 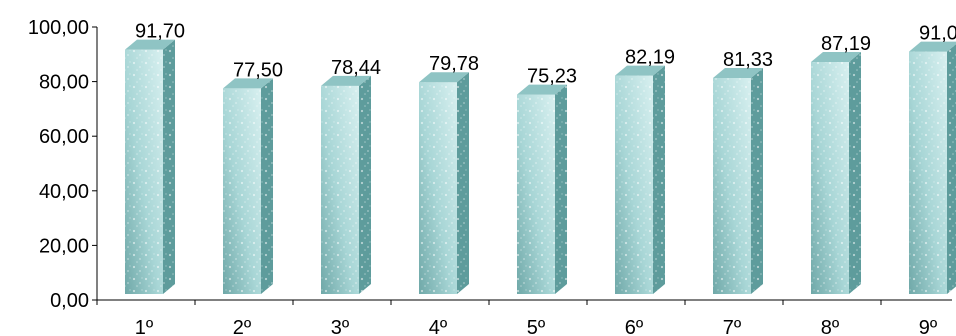 What do you see at coordinates (340, 326) in the screenshot?
I see `x-tick-label: 3º` at bounding box center [340, 326].